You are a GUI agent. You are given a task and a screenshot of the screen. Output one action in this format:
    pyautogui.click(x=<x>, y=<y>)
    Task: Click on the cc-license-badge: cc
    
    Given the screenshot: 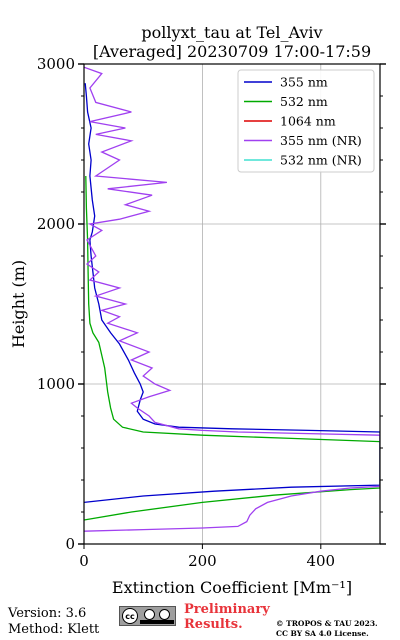 What is the action you would take?
    pyautogui.click(x=147, y=616)
    